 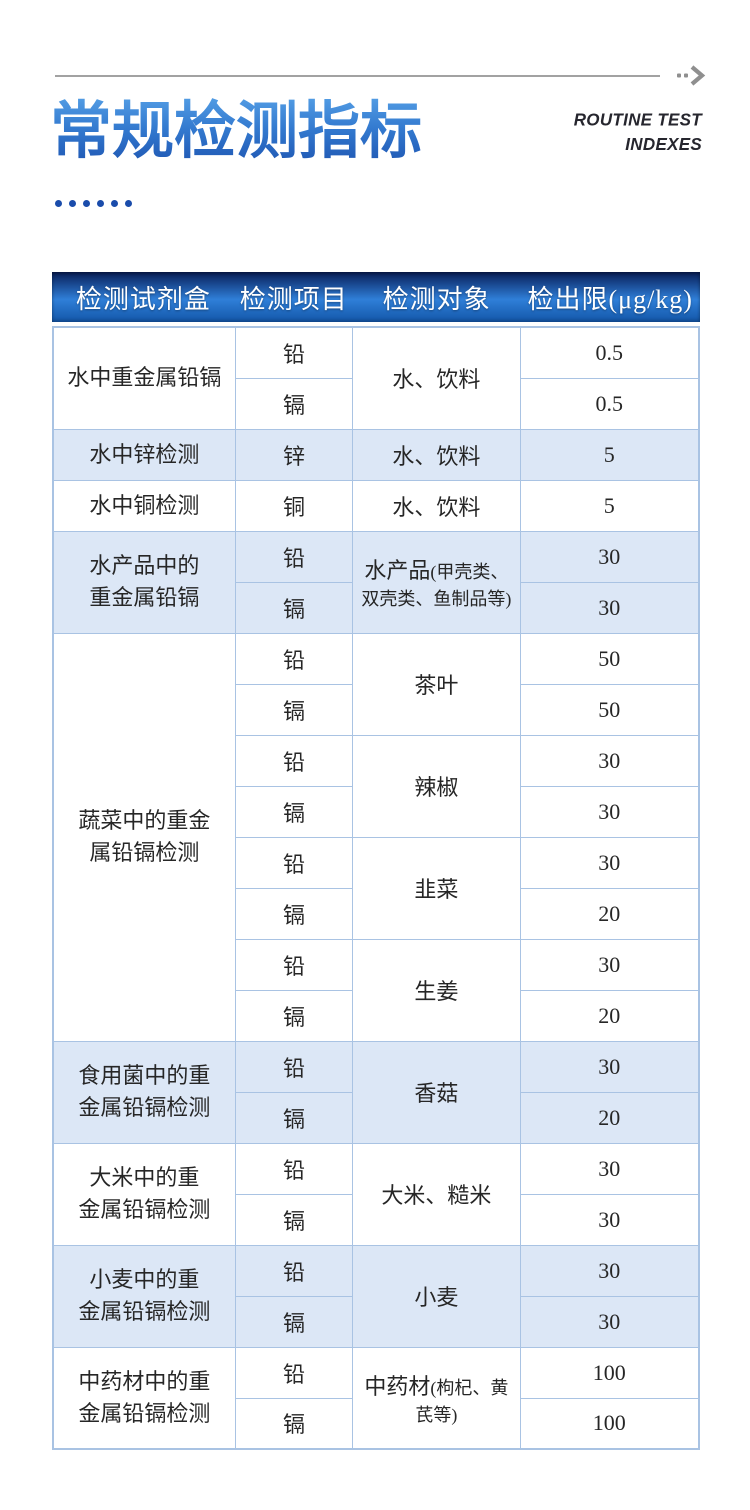 I want to click on object-name: 茶叶, so click(x=436, y=685).